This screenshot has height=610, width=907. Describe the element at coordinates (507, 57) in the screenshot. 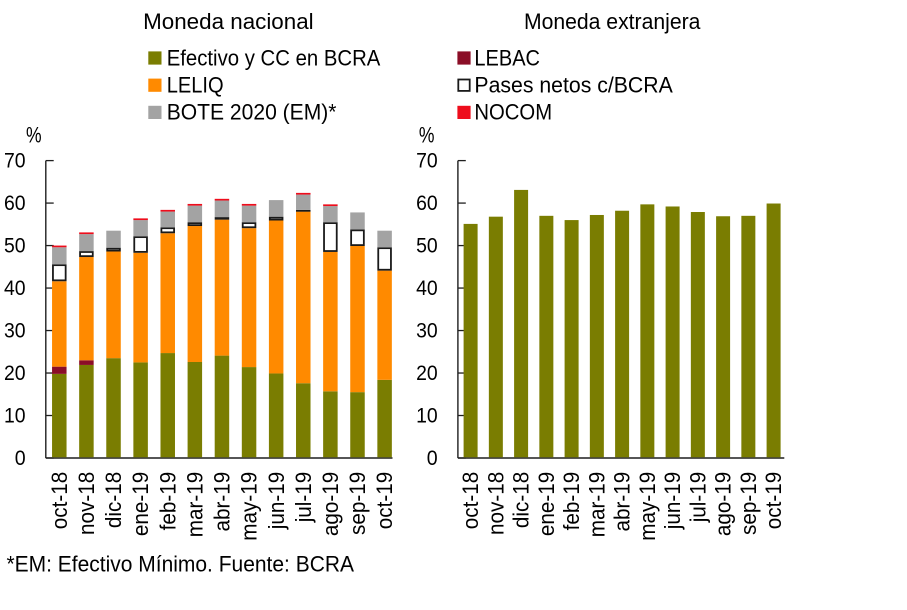

I see `svg-text: LEBAC` at that location.